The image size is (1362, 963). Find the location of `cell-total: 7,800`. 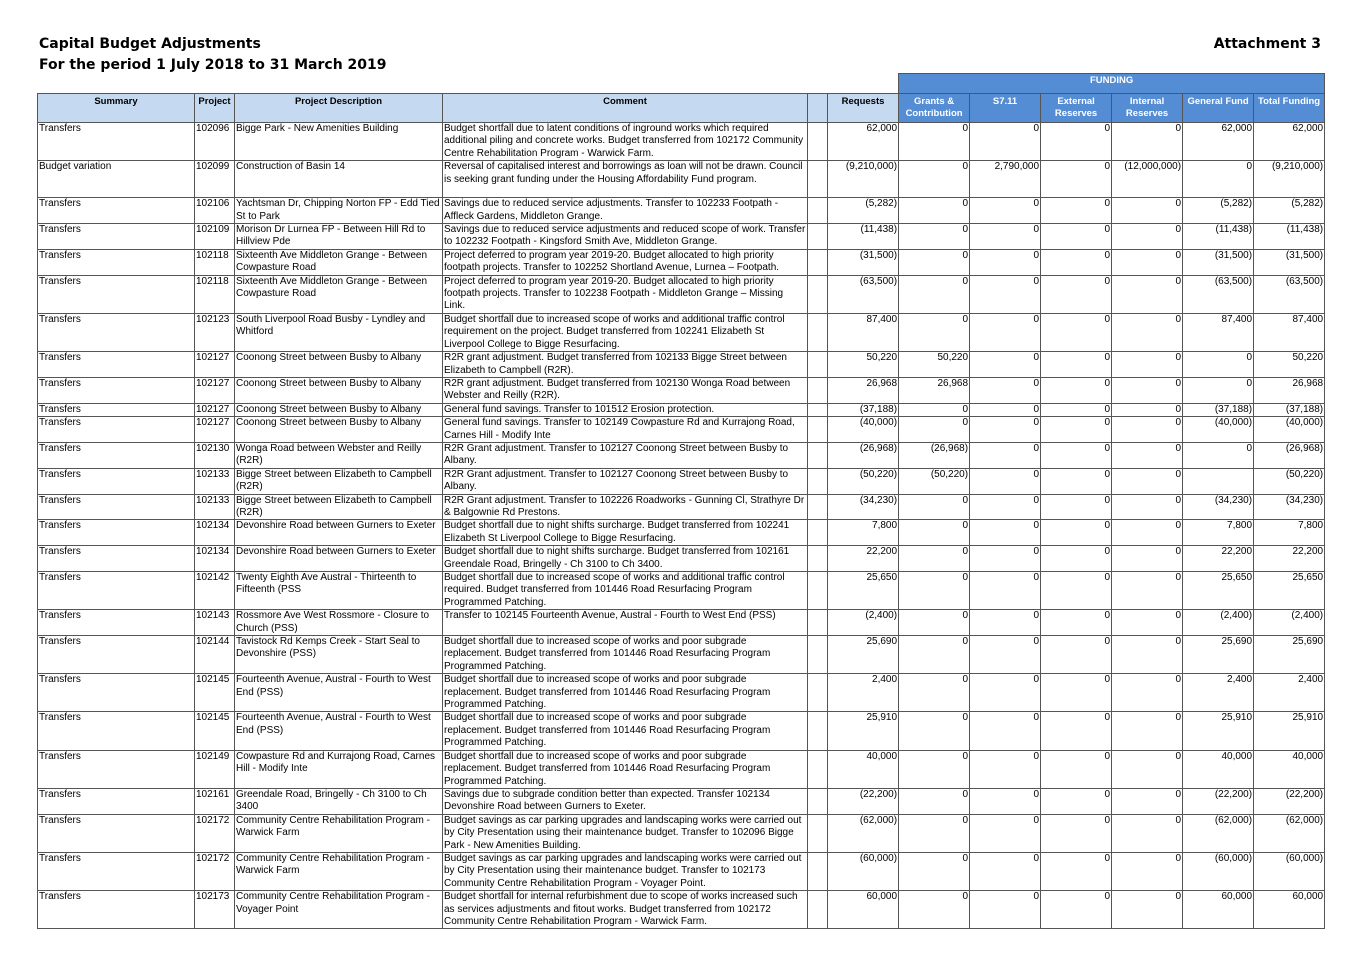

cell-total: 7,800 is located at coordinates (1289, 533).